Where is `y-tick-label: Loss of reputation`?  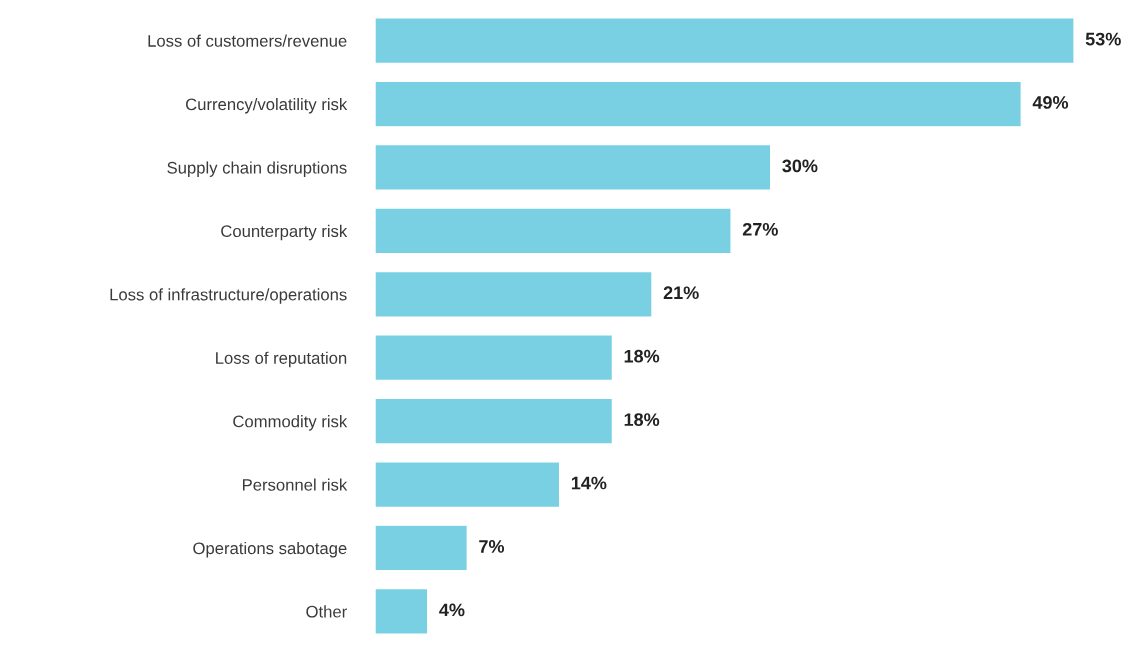 y-tick-label: Loss of reputation is located at coordinates (281, 359).